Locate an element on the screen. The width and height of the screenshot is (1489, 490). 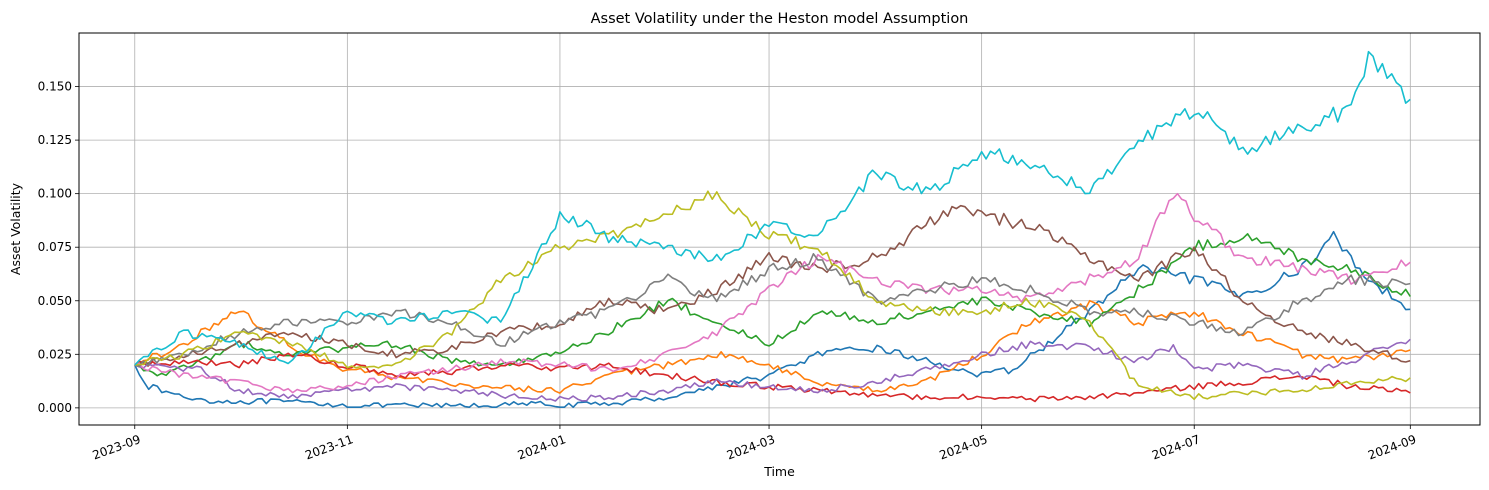
y-axis: 0.000 0.025 0.050 0.075 0.100 0.125 0.150 is located at coordinates (58, 247).